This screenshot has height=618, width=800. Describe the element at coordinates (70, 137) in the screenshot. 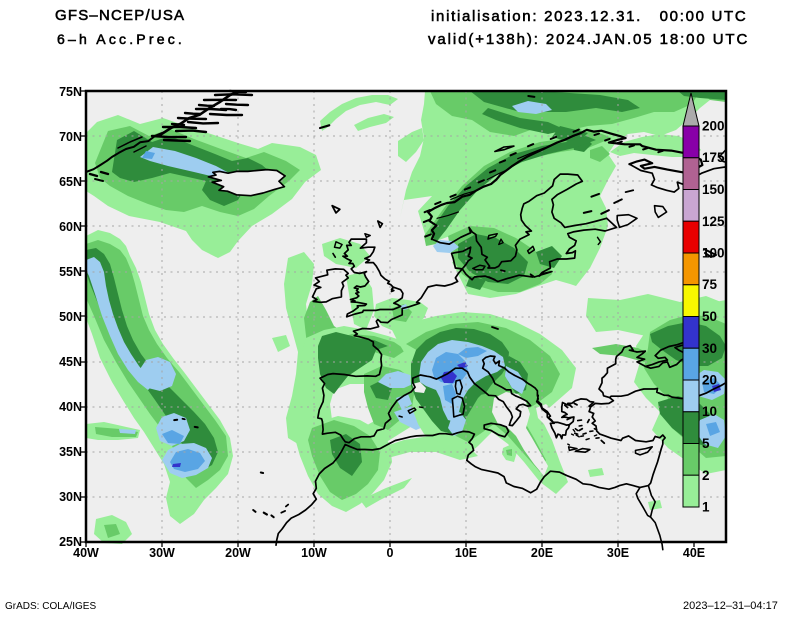

I see `svg-text: 70N` at that location.